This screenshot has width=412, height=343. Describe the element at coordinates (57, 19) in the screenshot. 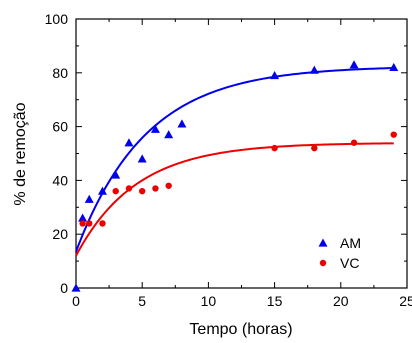

I see `y-tick-label: 100` at that location.